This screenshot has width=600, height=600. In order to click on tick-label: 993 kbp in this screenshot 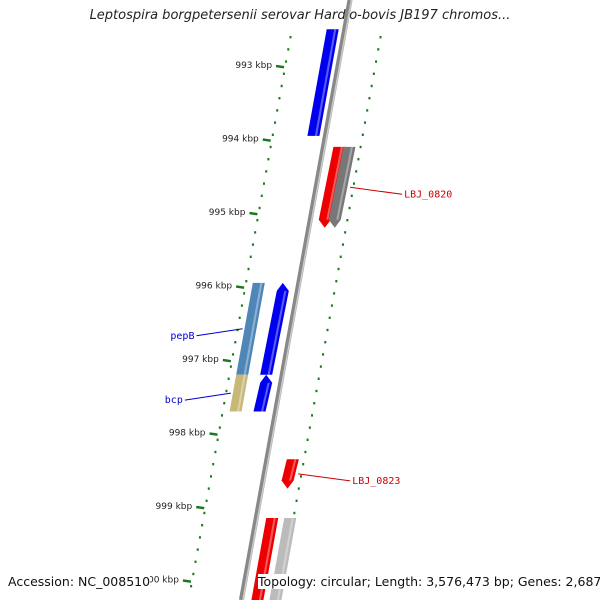, I will do `click(253, 66)`.